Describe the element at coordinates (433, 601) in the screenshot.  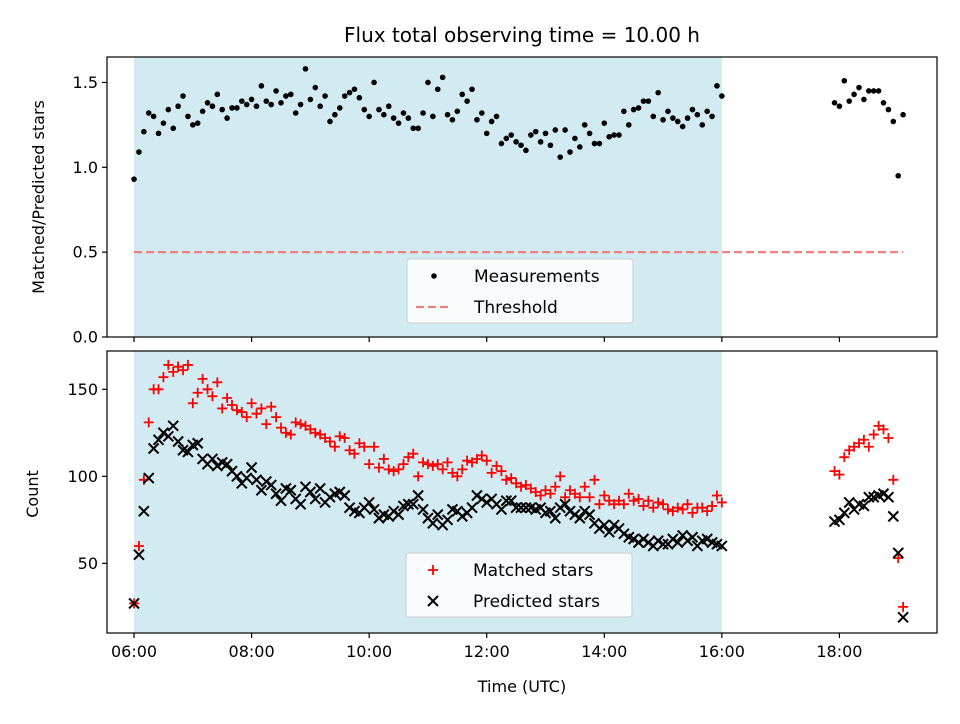
I see `legend-predicted-marker` at that location.